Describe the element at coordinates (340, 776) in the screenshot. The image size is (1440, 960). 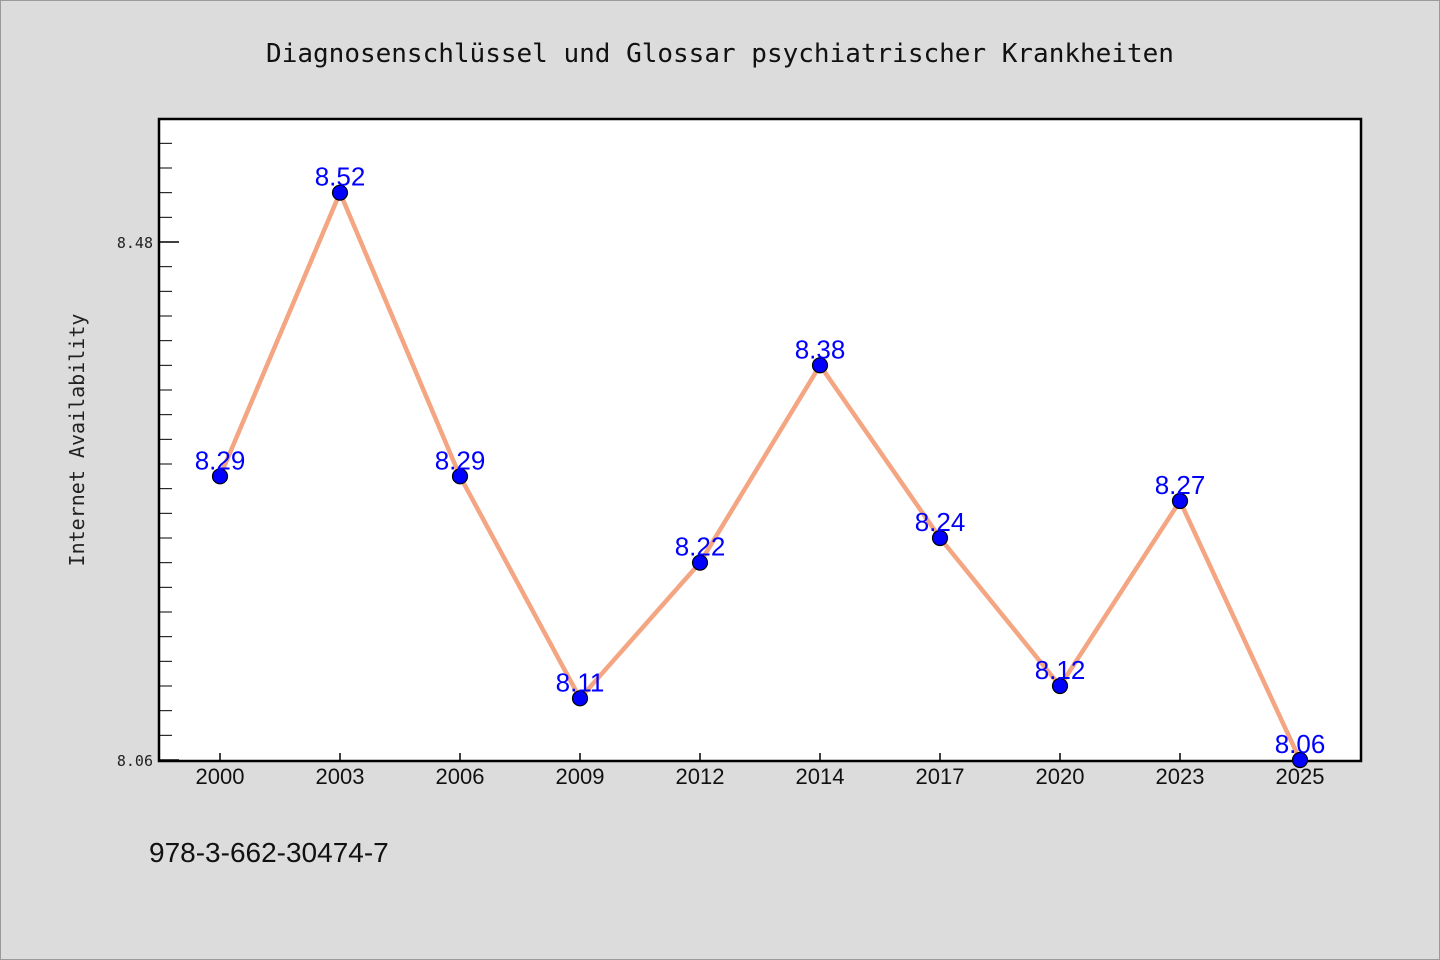
I see `x-tick-label: 2003` at that location.